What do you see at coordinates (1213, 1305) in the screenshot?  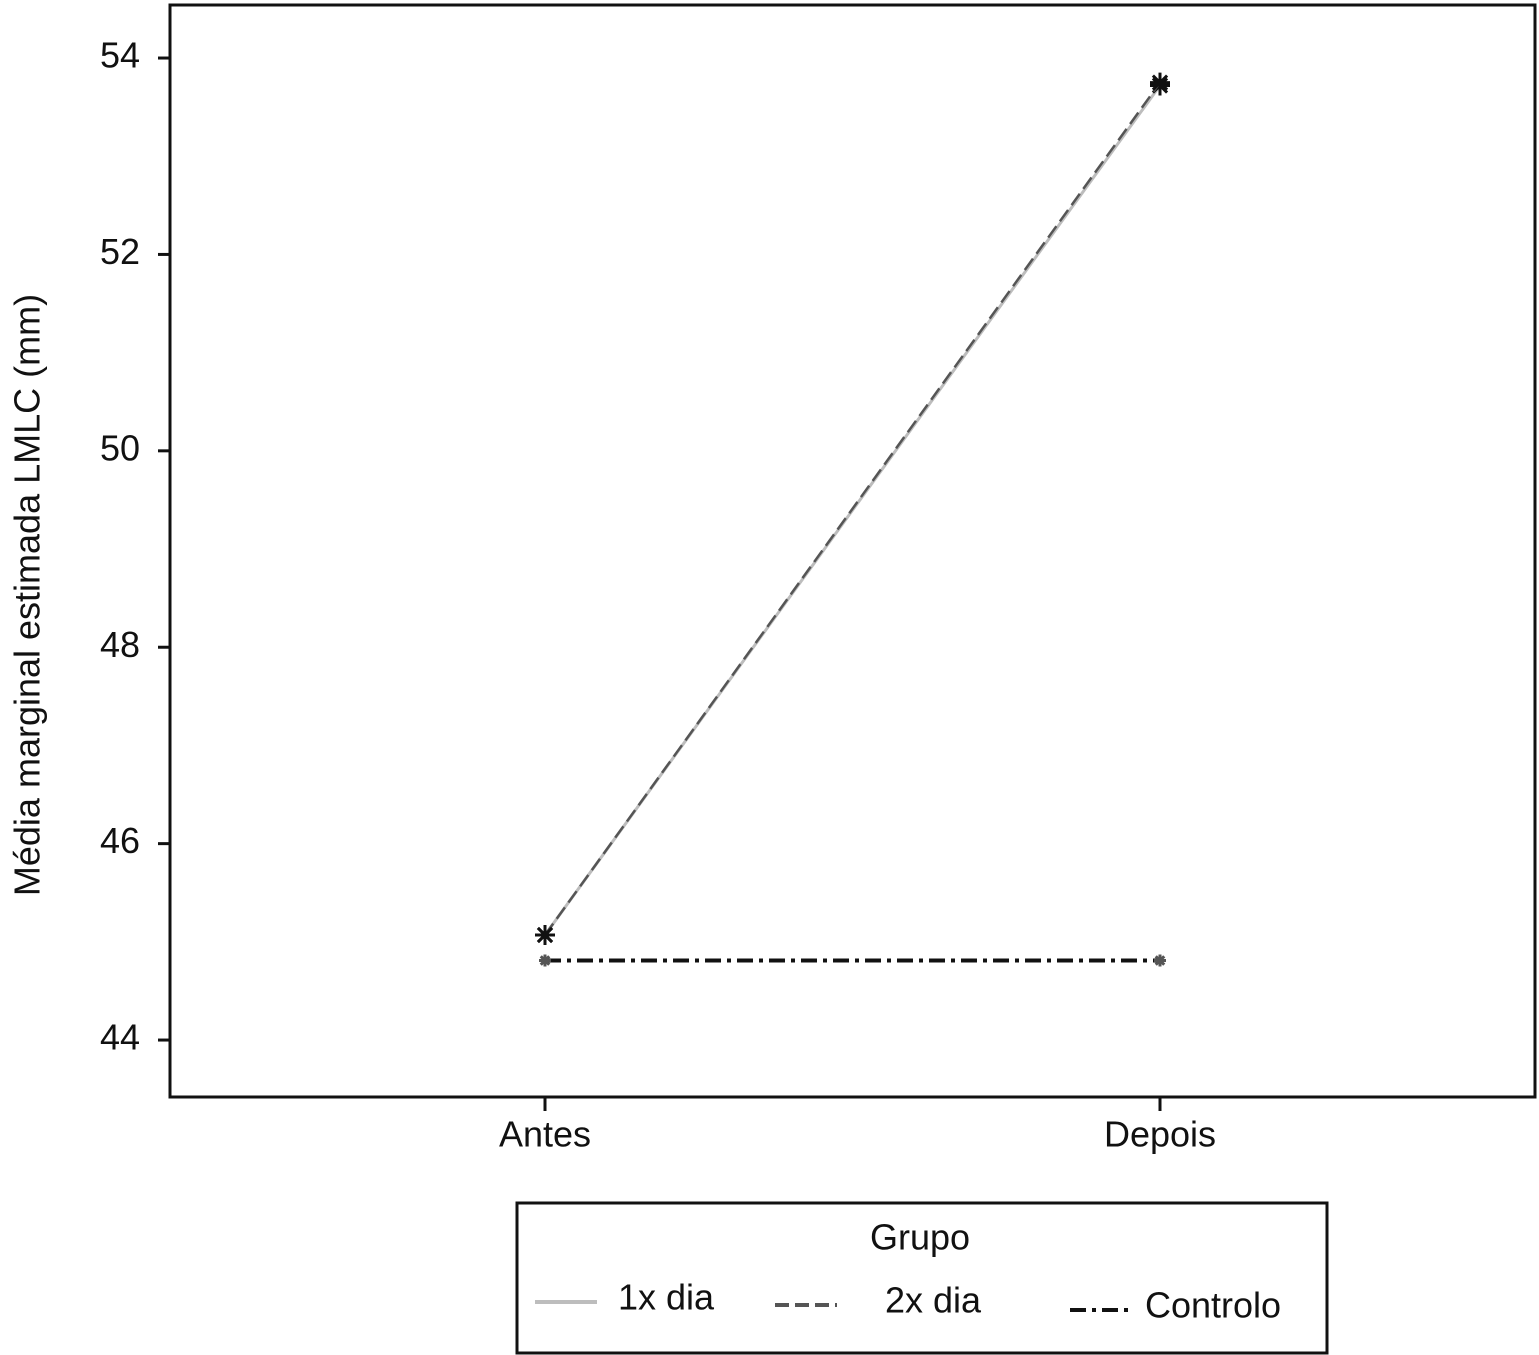 I see `legend-label: Controlo` at bounding box center [1213, 1305].